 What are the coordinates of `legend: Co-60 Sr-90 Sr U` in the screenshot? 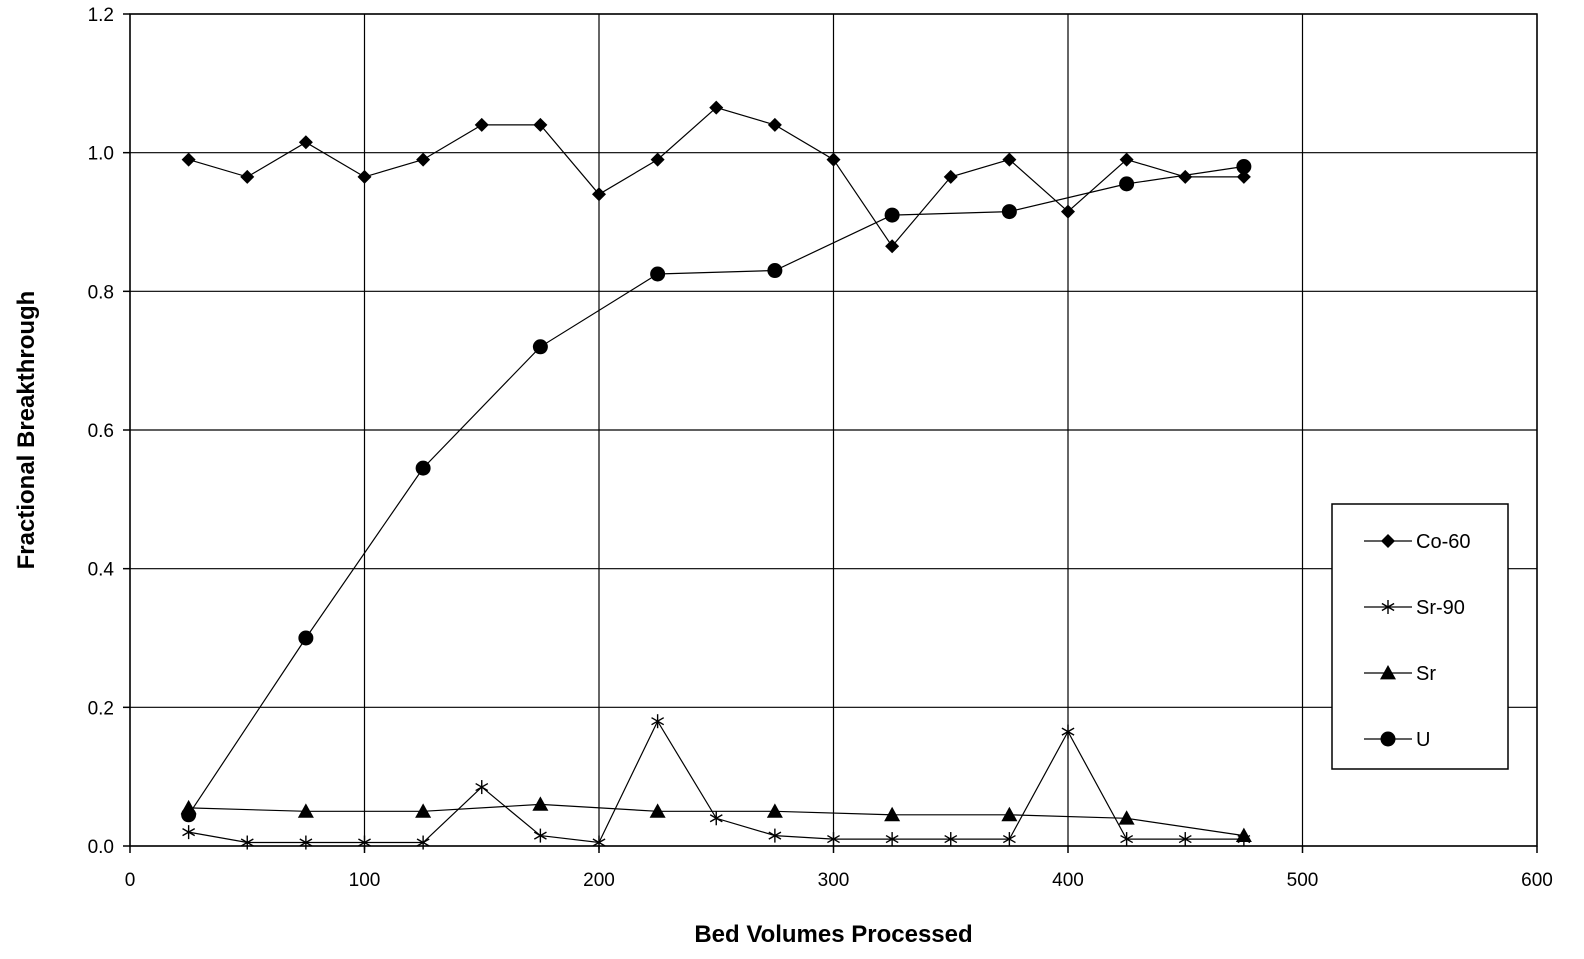 It's located at (1420, 636).